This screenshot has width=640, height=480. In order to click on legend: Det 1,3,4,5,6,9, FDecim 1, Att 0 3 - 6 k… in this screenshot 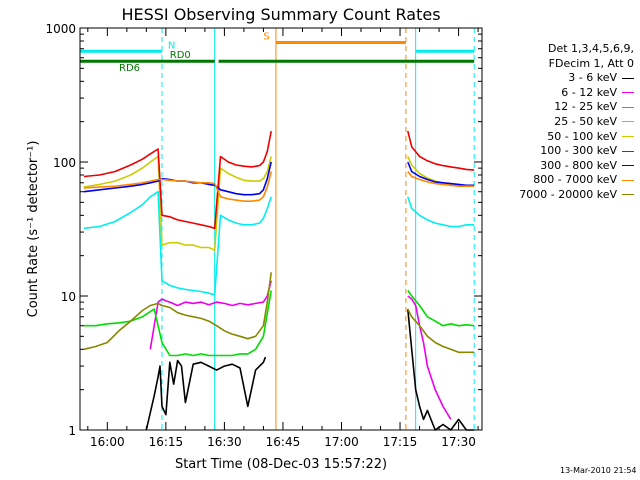, I will do `click(561, 122)`.